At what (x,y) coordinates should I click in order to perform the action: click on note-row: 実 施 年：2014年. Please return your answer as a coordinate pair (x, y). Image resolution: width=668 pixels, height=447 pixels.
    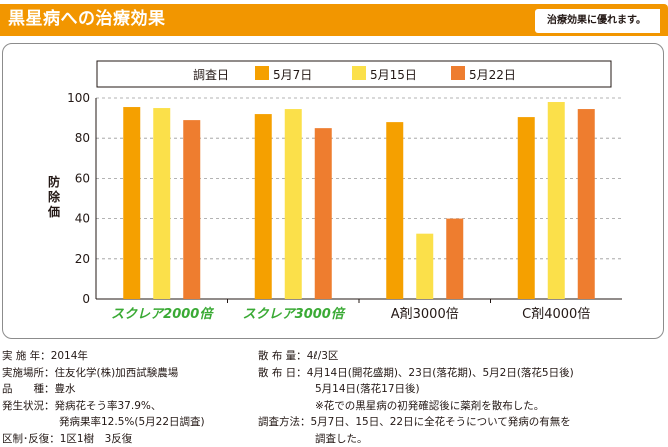
    Looking at the image, I should click on (127, 356).